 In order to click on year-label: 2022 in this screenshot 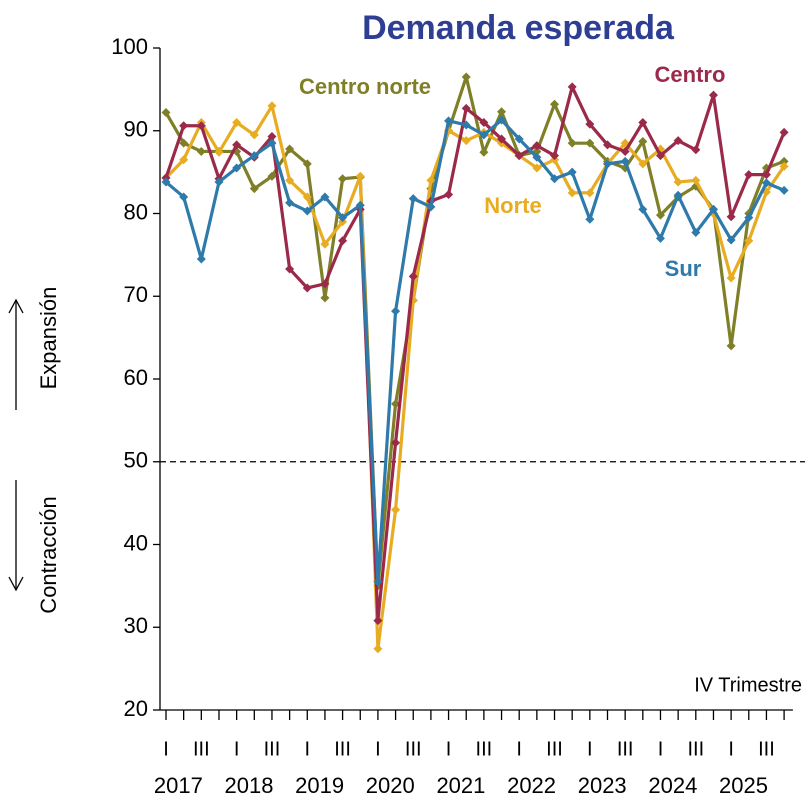, I will do `click(531, 785)`.